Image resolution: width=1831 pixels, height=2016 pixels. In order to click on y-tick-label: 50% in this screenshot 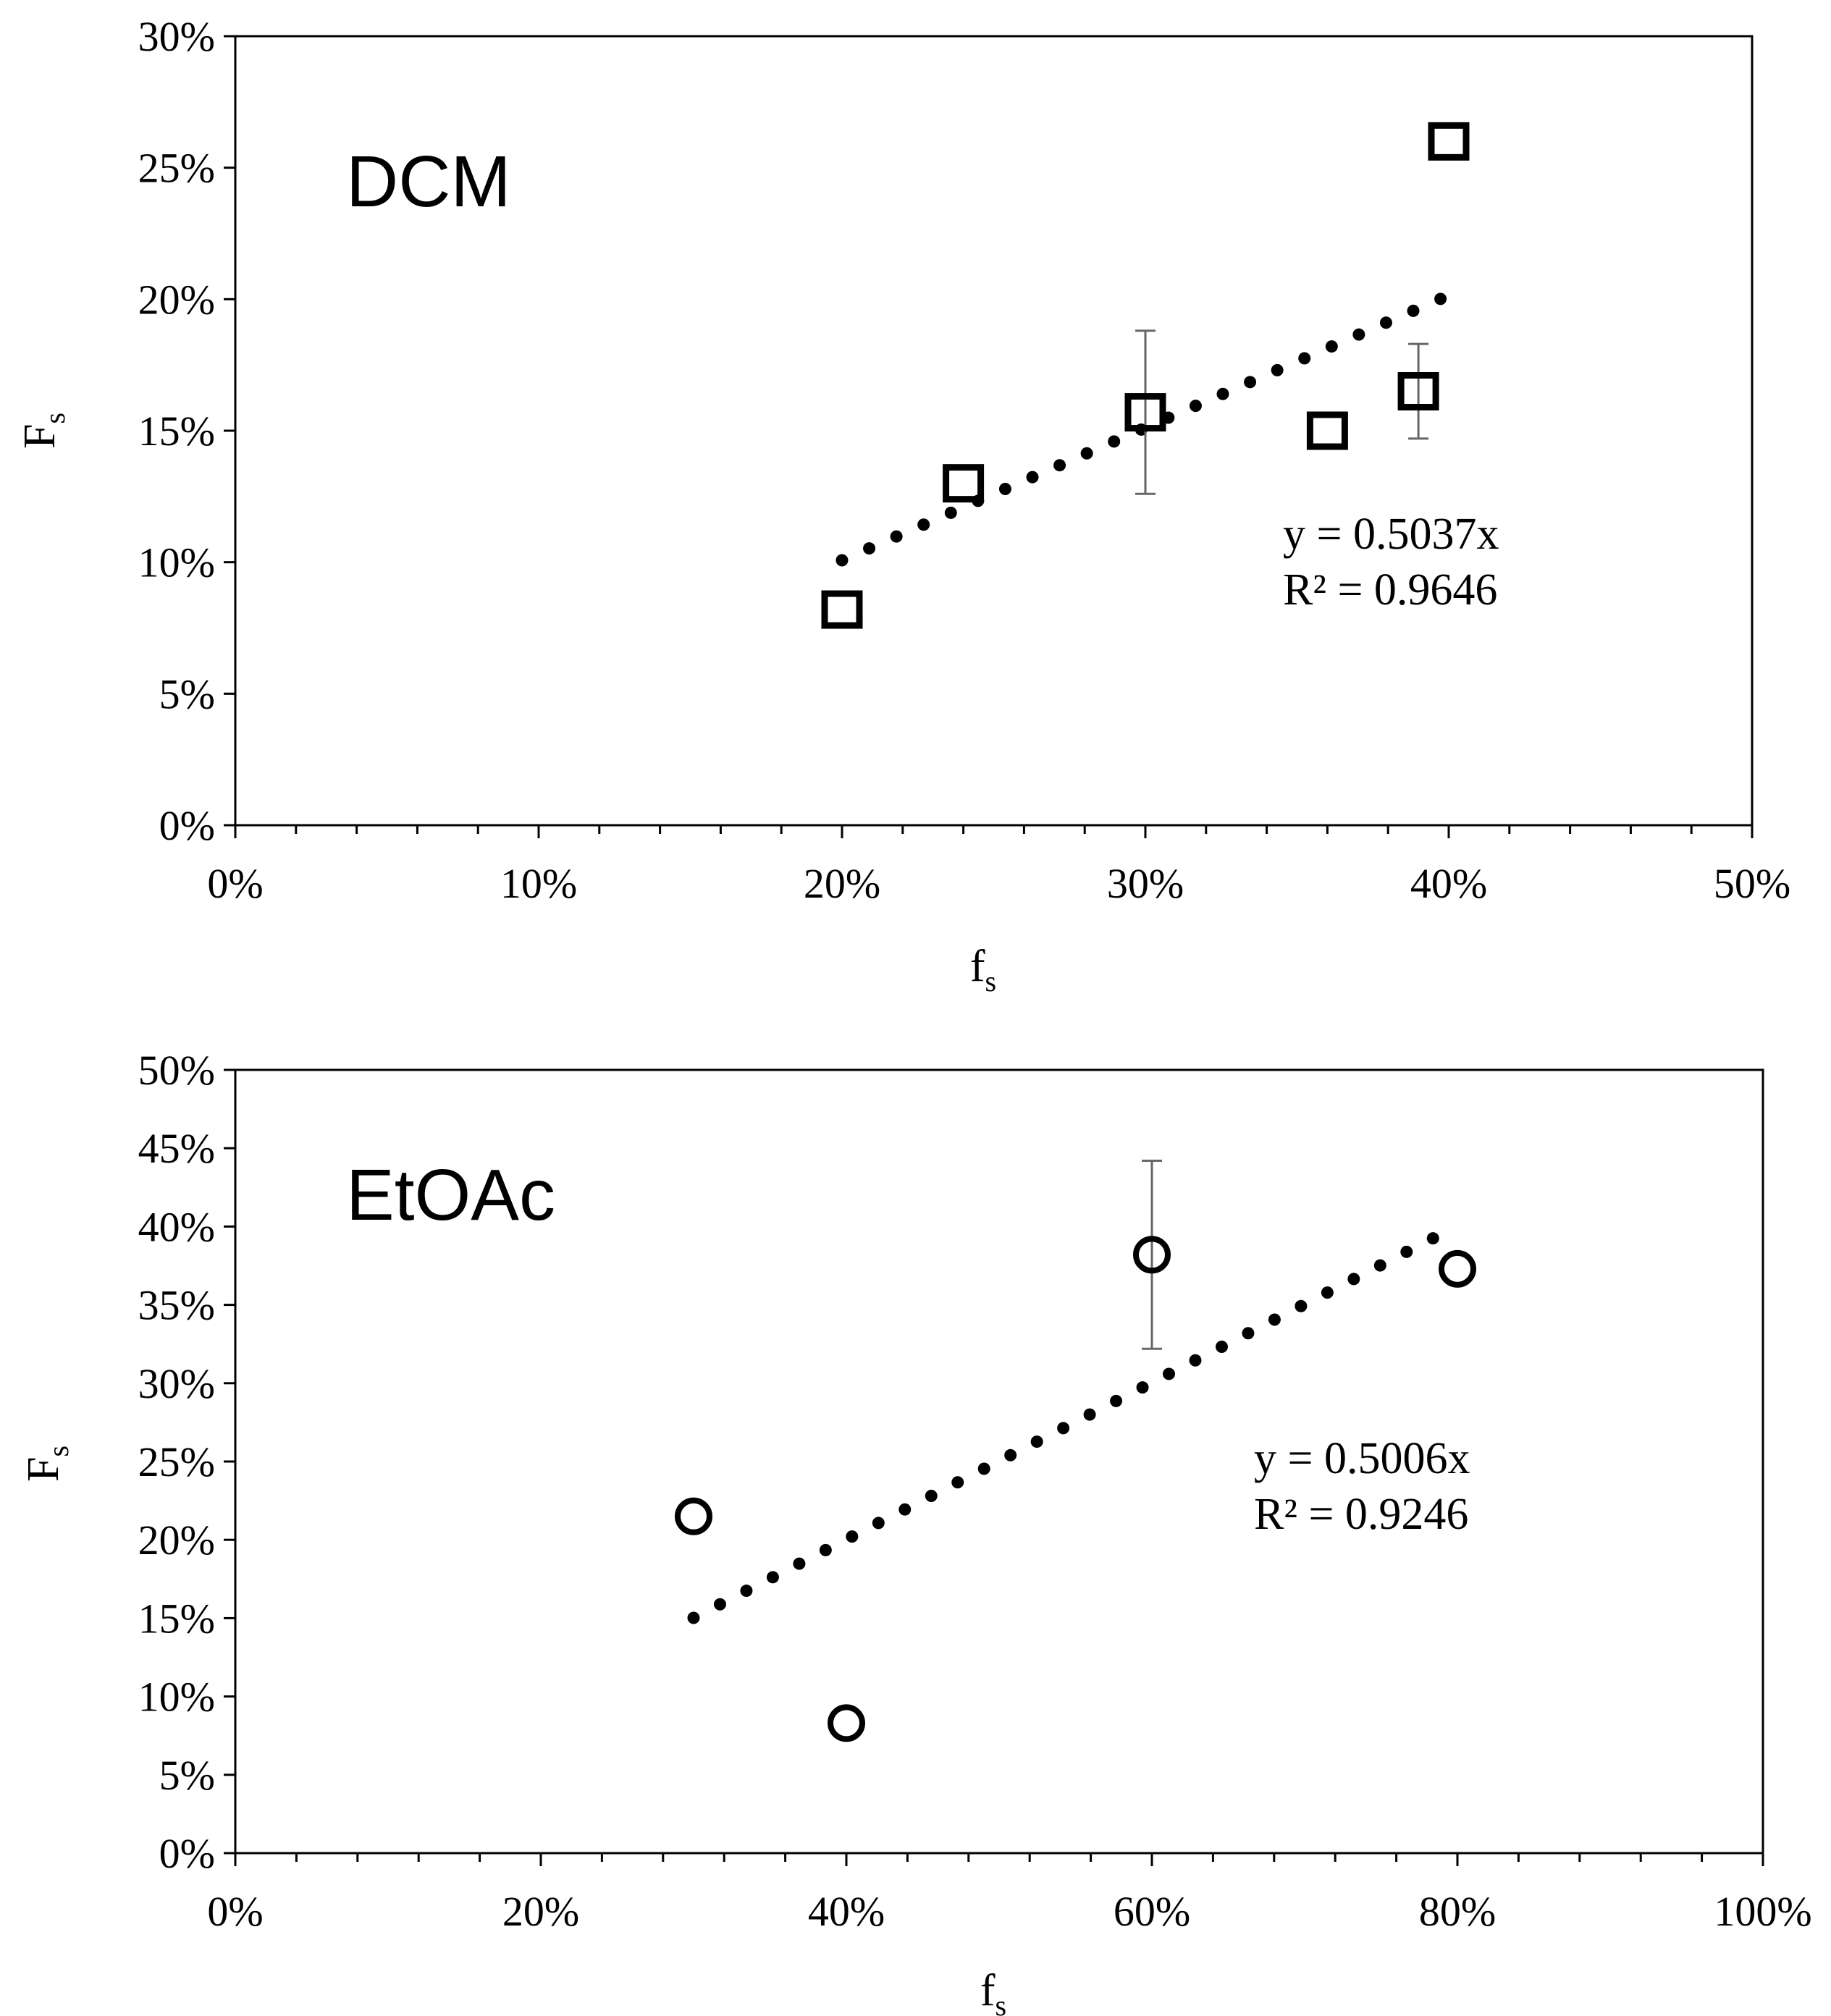, I will do `click(176, 1070)`.